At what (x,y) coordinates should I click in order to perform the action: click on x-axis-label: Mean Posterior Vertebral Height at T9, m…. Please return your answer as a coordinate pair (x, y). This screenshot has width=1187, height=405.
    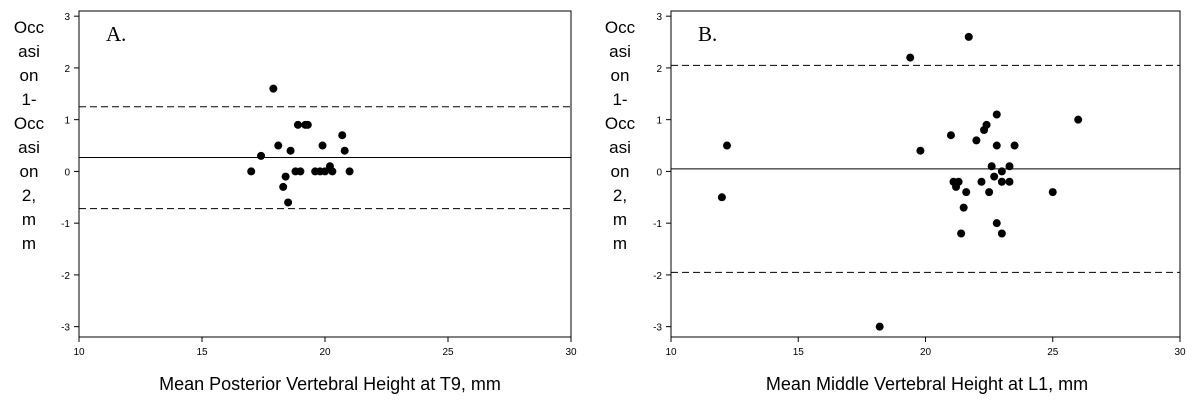
    Looking at the image, I should click on (330, 384).